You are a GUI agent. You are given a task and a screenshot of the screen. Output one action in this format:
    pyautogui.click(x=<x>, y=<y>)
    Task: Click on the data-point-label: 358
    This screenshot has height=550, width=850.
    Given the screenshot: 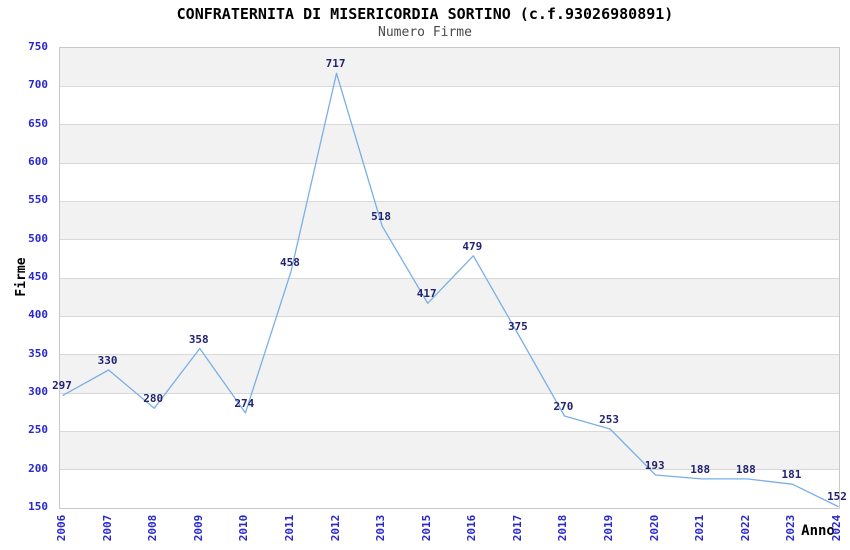 What is the action you would take?
    pyautogui.click(x=198, y=339)
    